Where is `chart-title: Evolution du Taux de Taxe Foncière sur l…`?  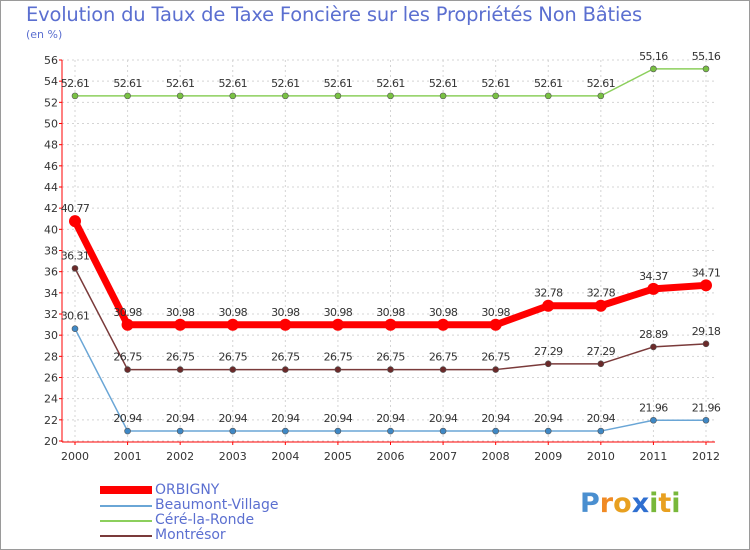 chart-title: Evolution du Taux de Taxe Foncière sur l… is located at coordinates (334, 14).